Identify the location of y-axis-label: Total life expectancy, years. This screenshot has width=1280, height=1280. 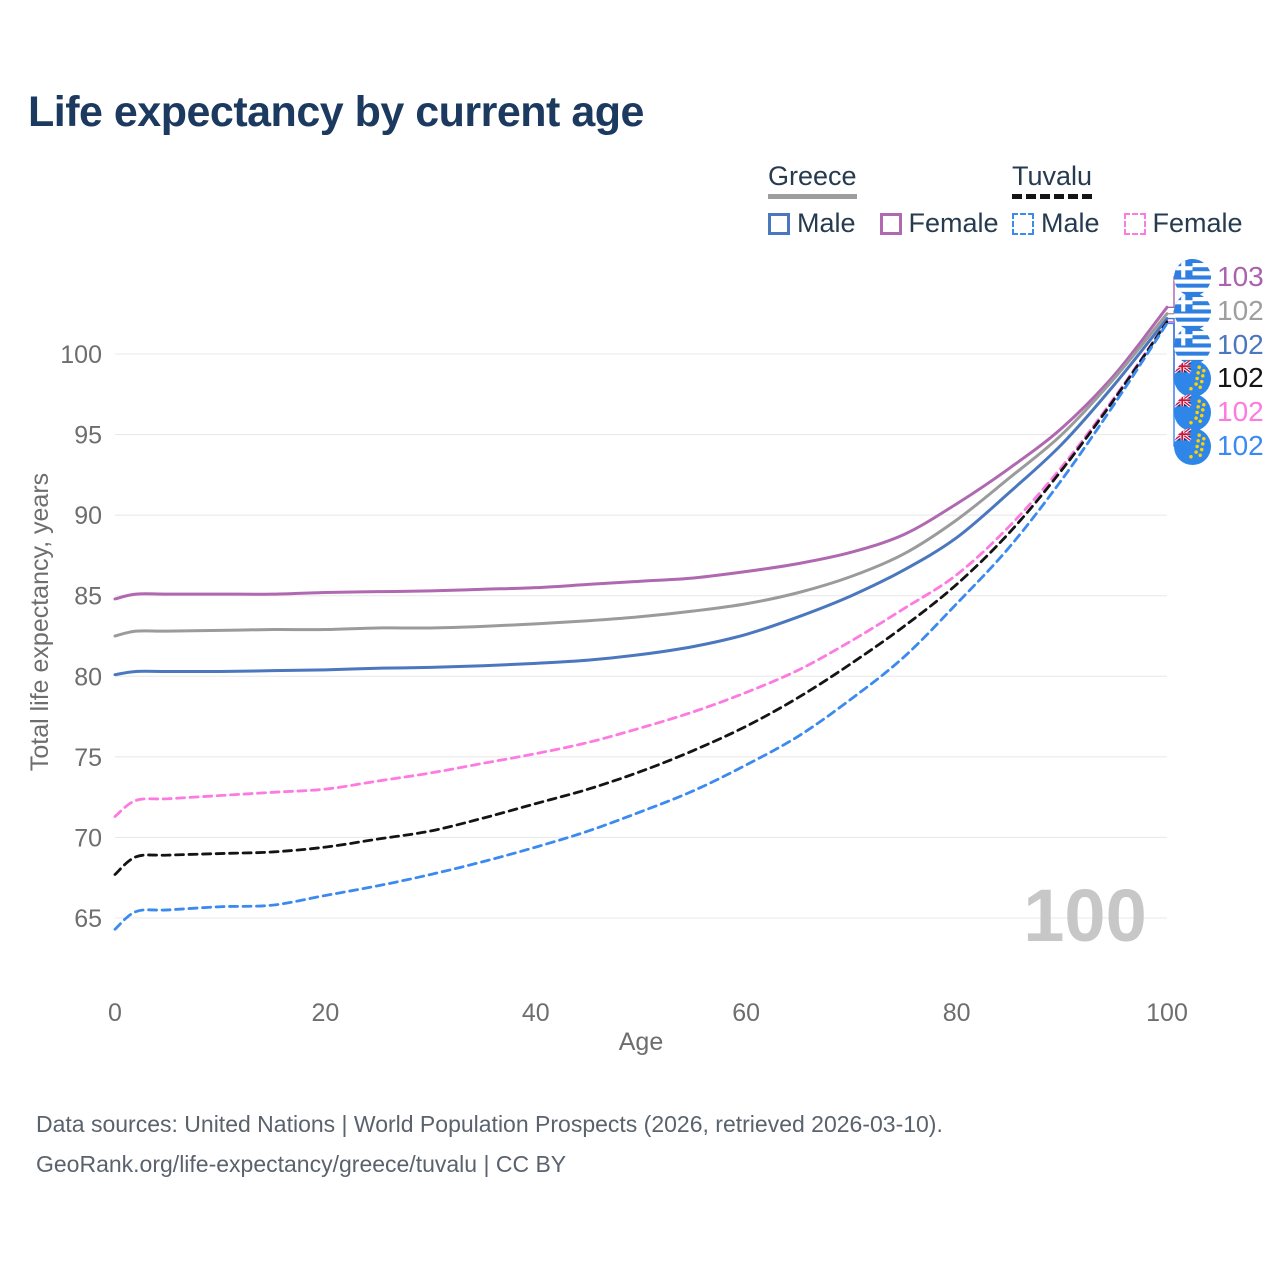
(40, 622).